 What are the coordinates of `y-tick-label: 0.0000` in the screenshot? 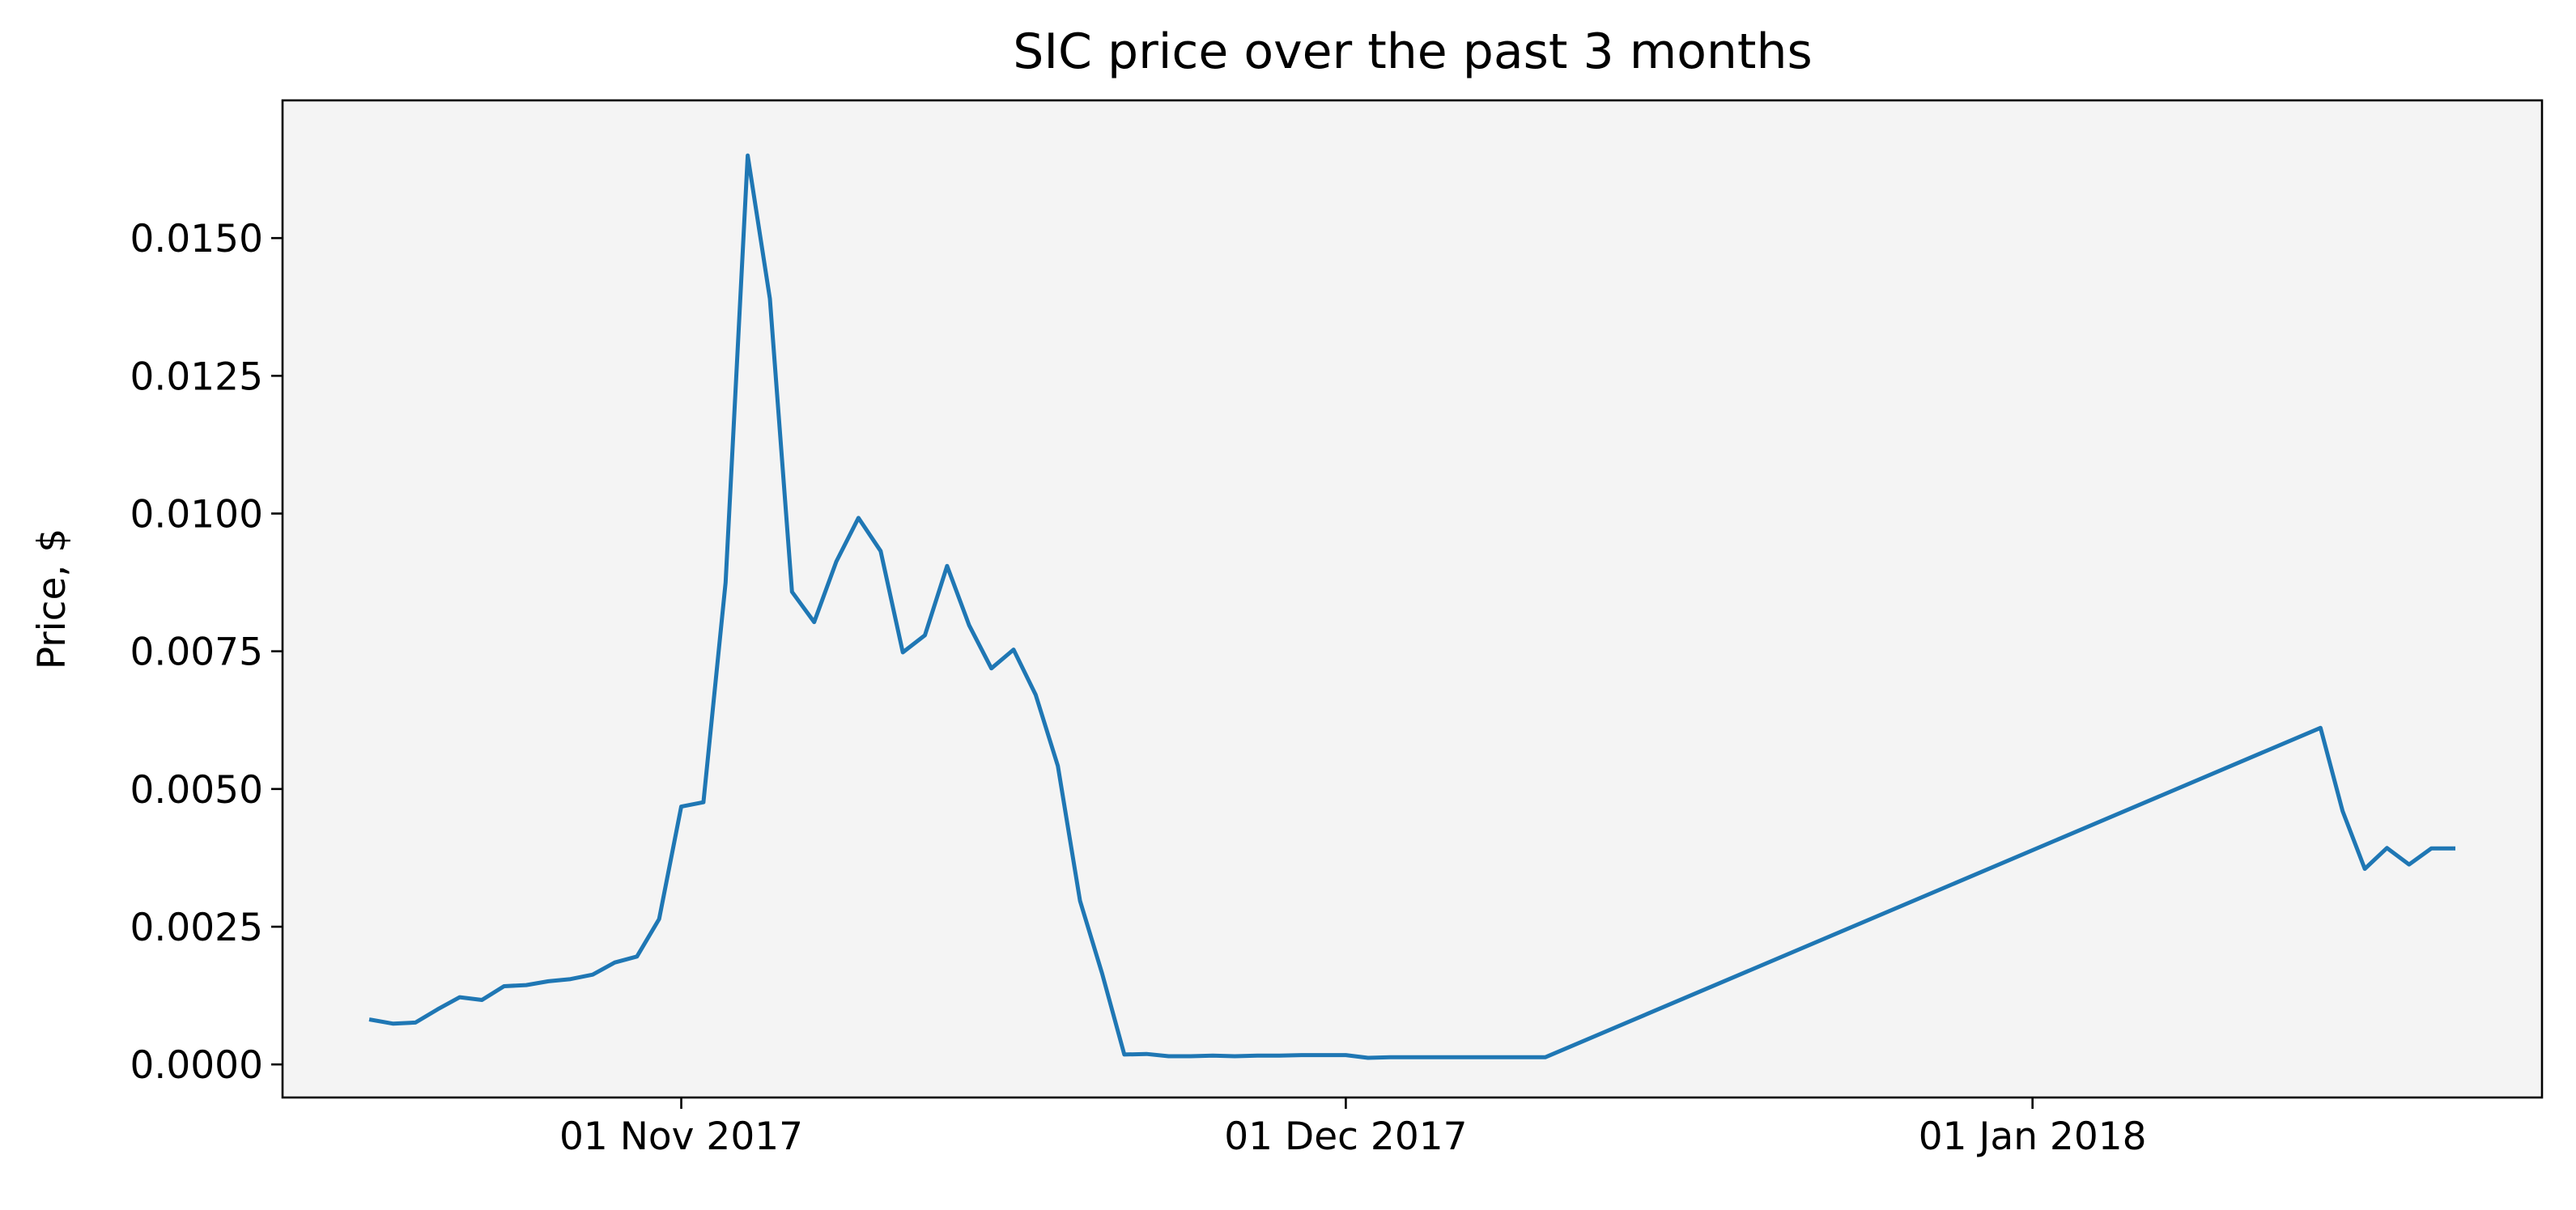 It's located at (196, 1065).